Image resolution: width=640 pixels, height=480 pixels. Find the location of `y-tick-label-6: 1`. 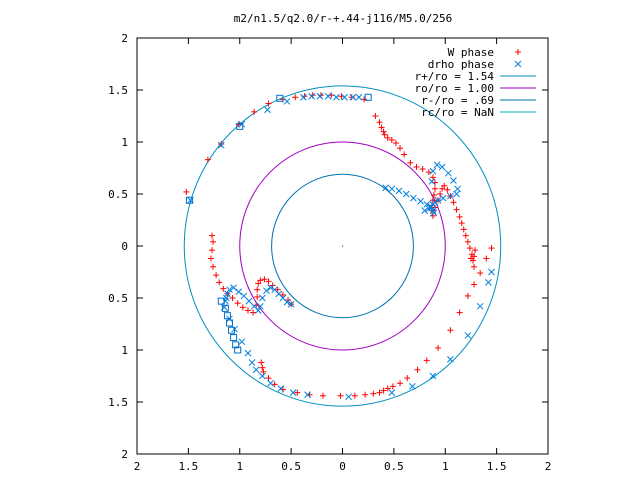

y-tick-label-6: 1 is located at coordinates (124, 350).